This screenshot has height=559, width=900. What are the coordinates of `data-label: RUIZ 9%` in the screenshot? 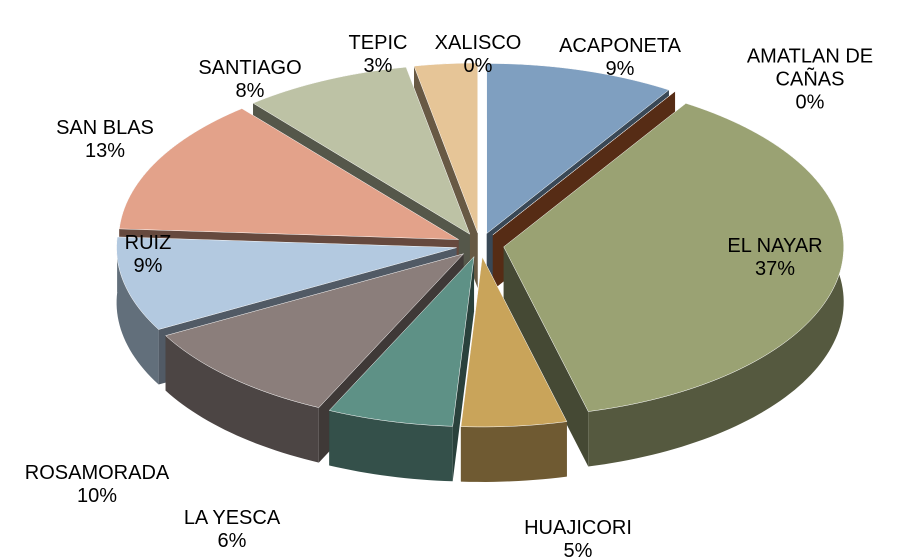 It's located at (148, 255).